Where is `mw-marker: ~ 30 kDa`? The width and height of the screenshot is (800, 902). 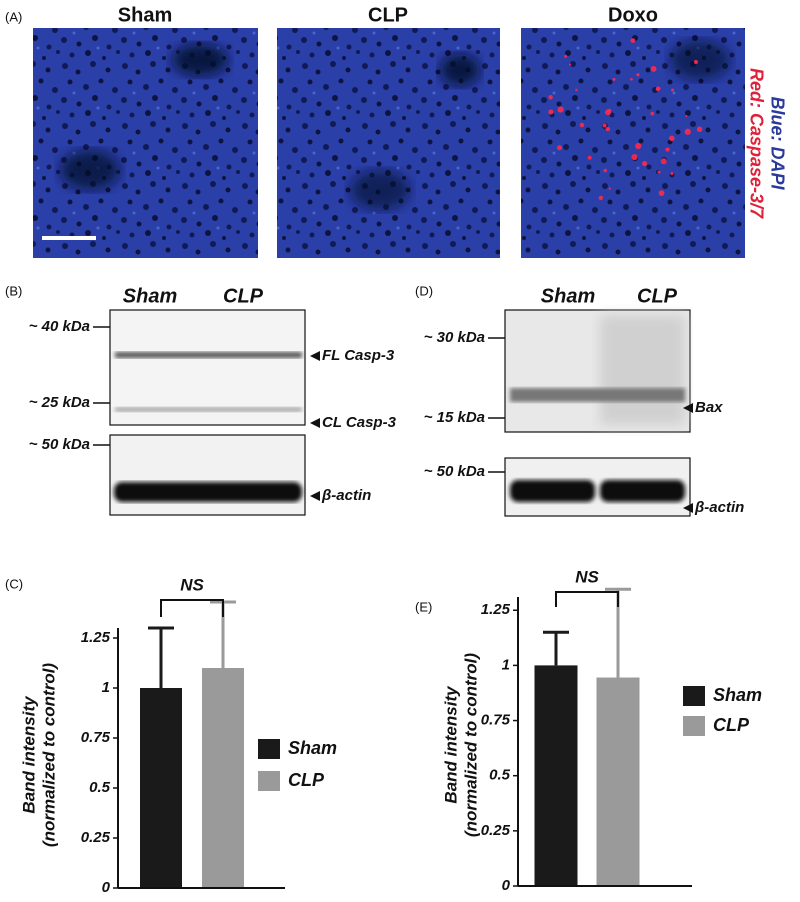
mw-marker: ~ 30 kDa is located at coordinates (454, 337).